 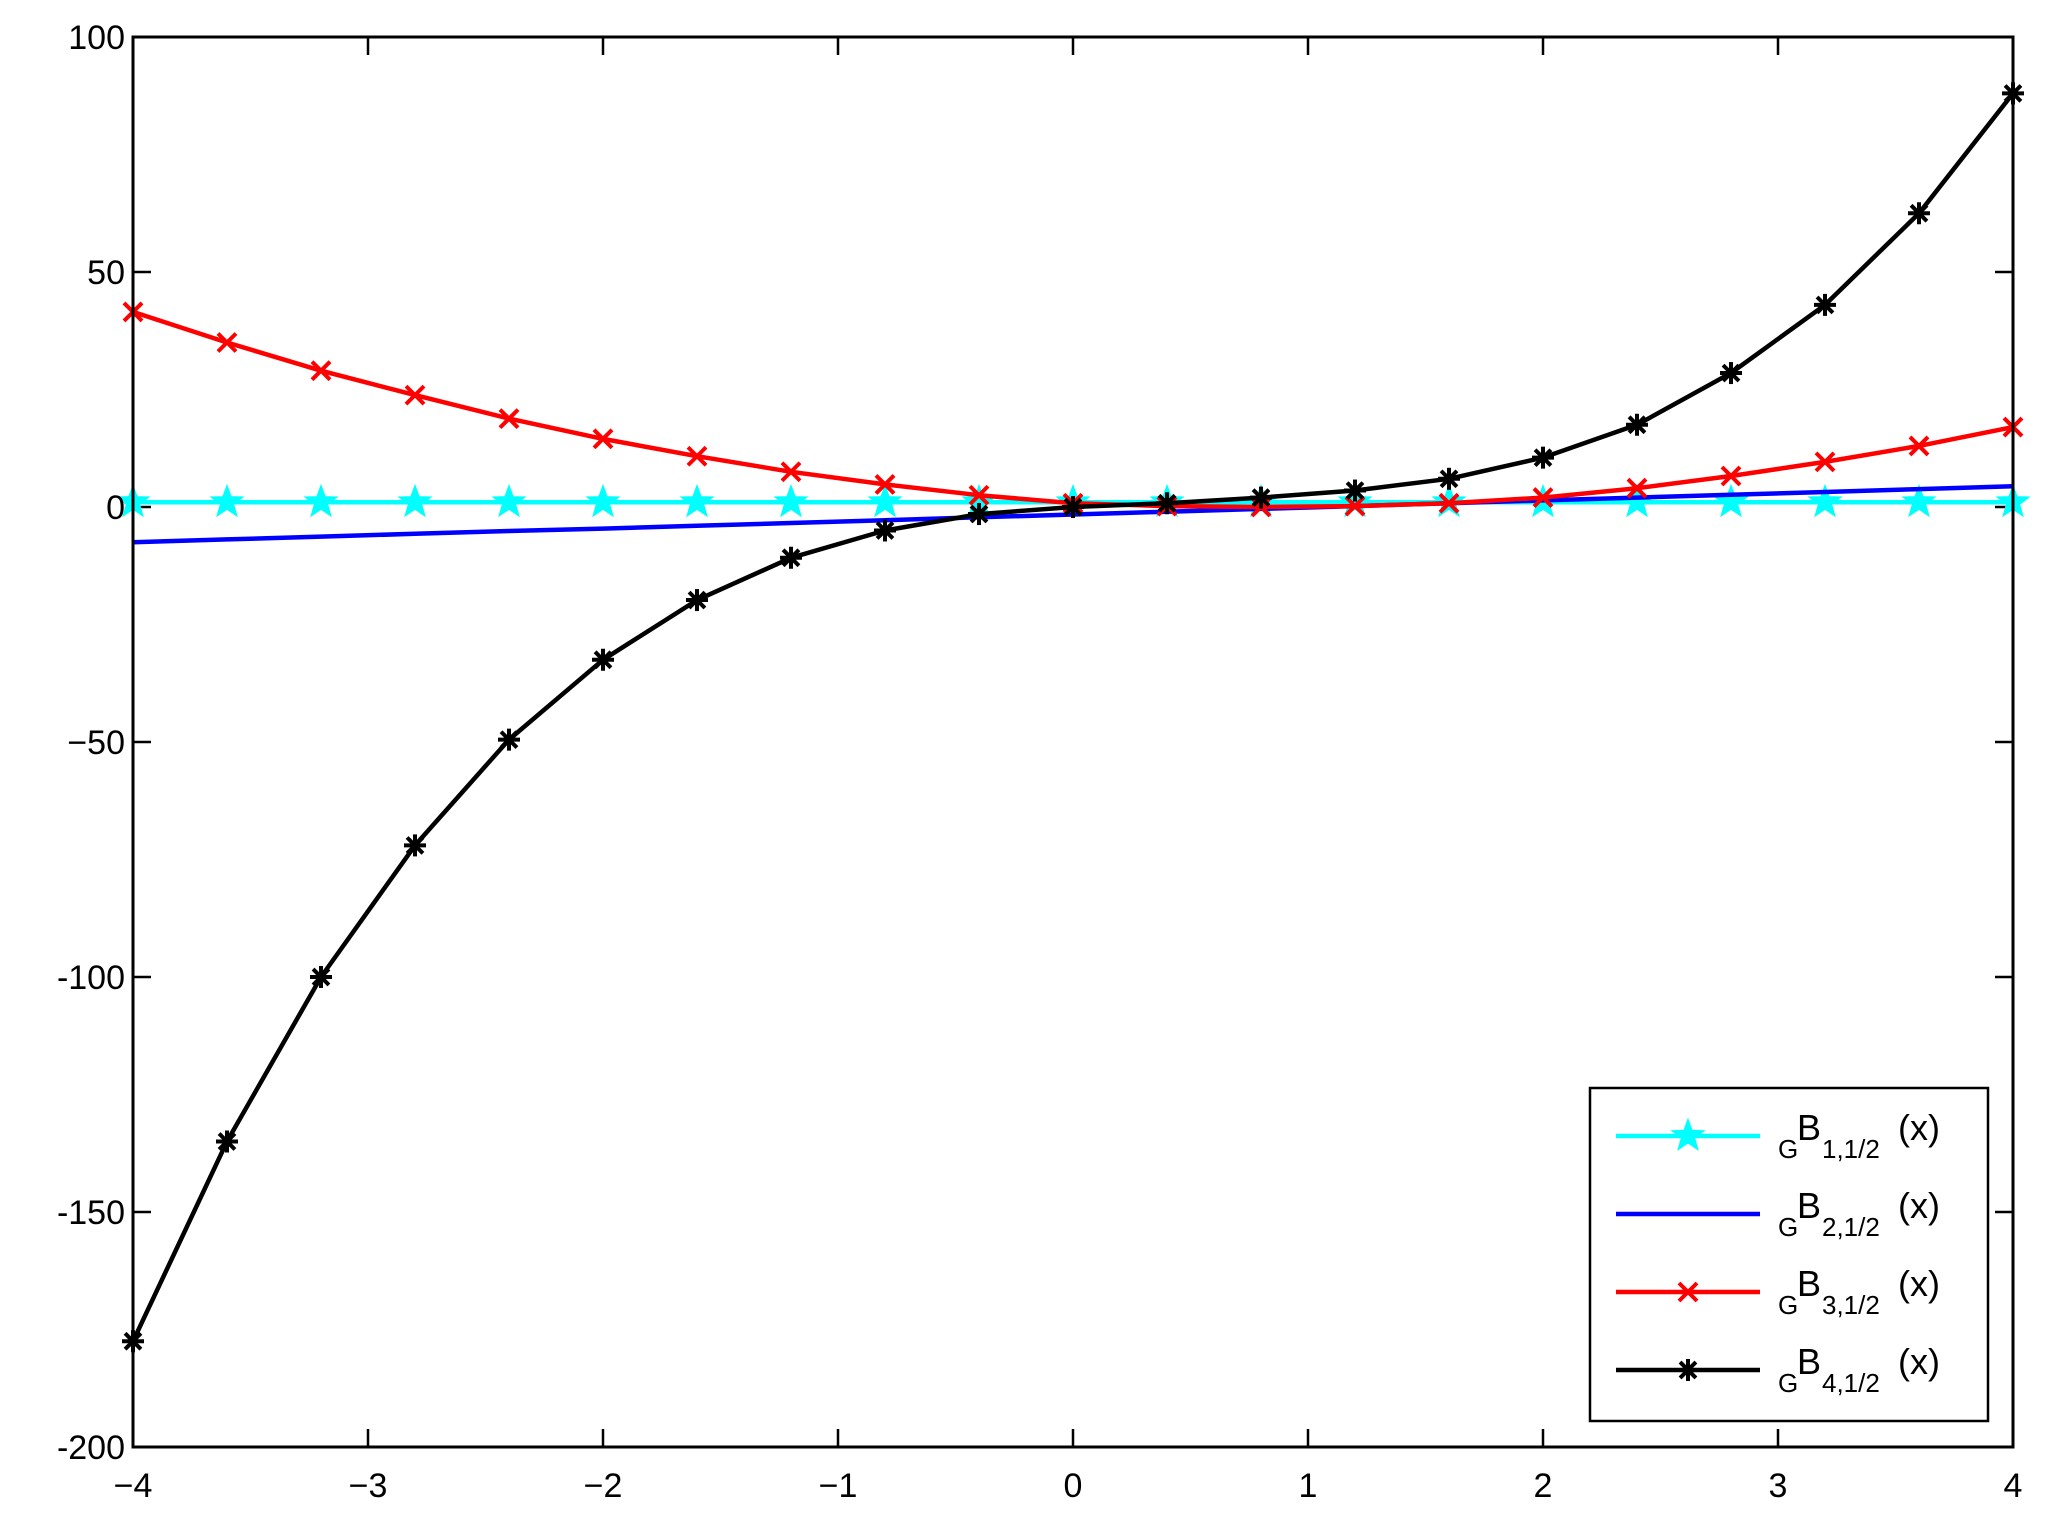 What do you see at coordinates (133, 1486) in the screenshot?
I see `x-tick-label: −4` at bounding box center [133, 1486].